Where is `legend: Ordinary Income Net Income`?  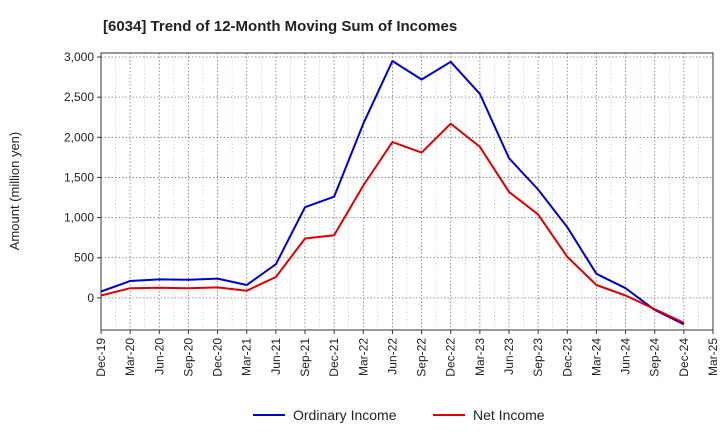 legend: Ordinary Income Net Income is located at coordinates (399, 415).